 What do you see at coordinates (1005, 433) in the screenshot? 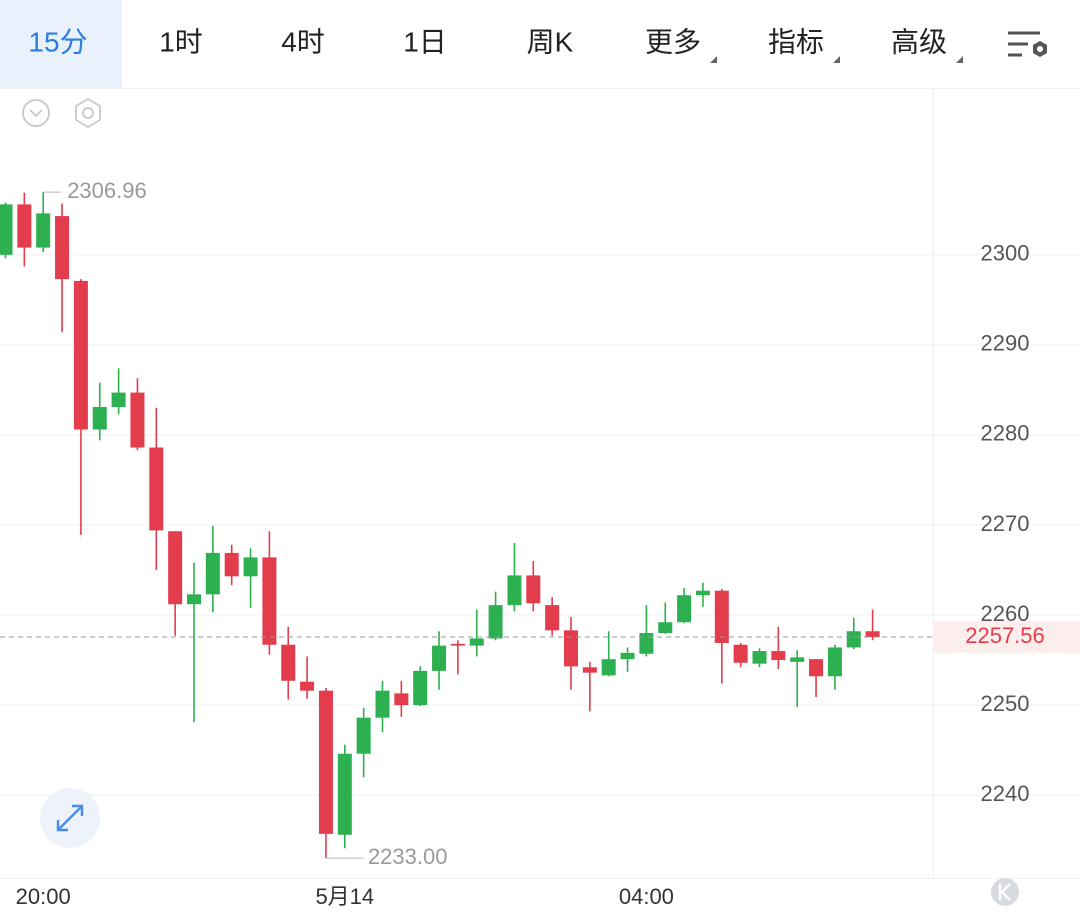
I see `y-tick-label: 2280` at bounding box center [1005, 433].